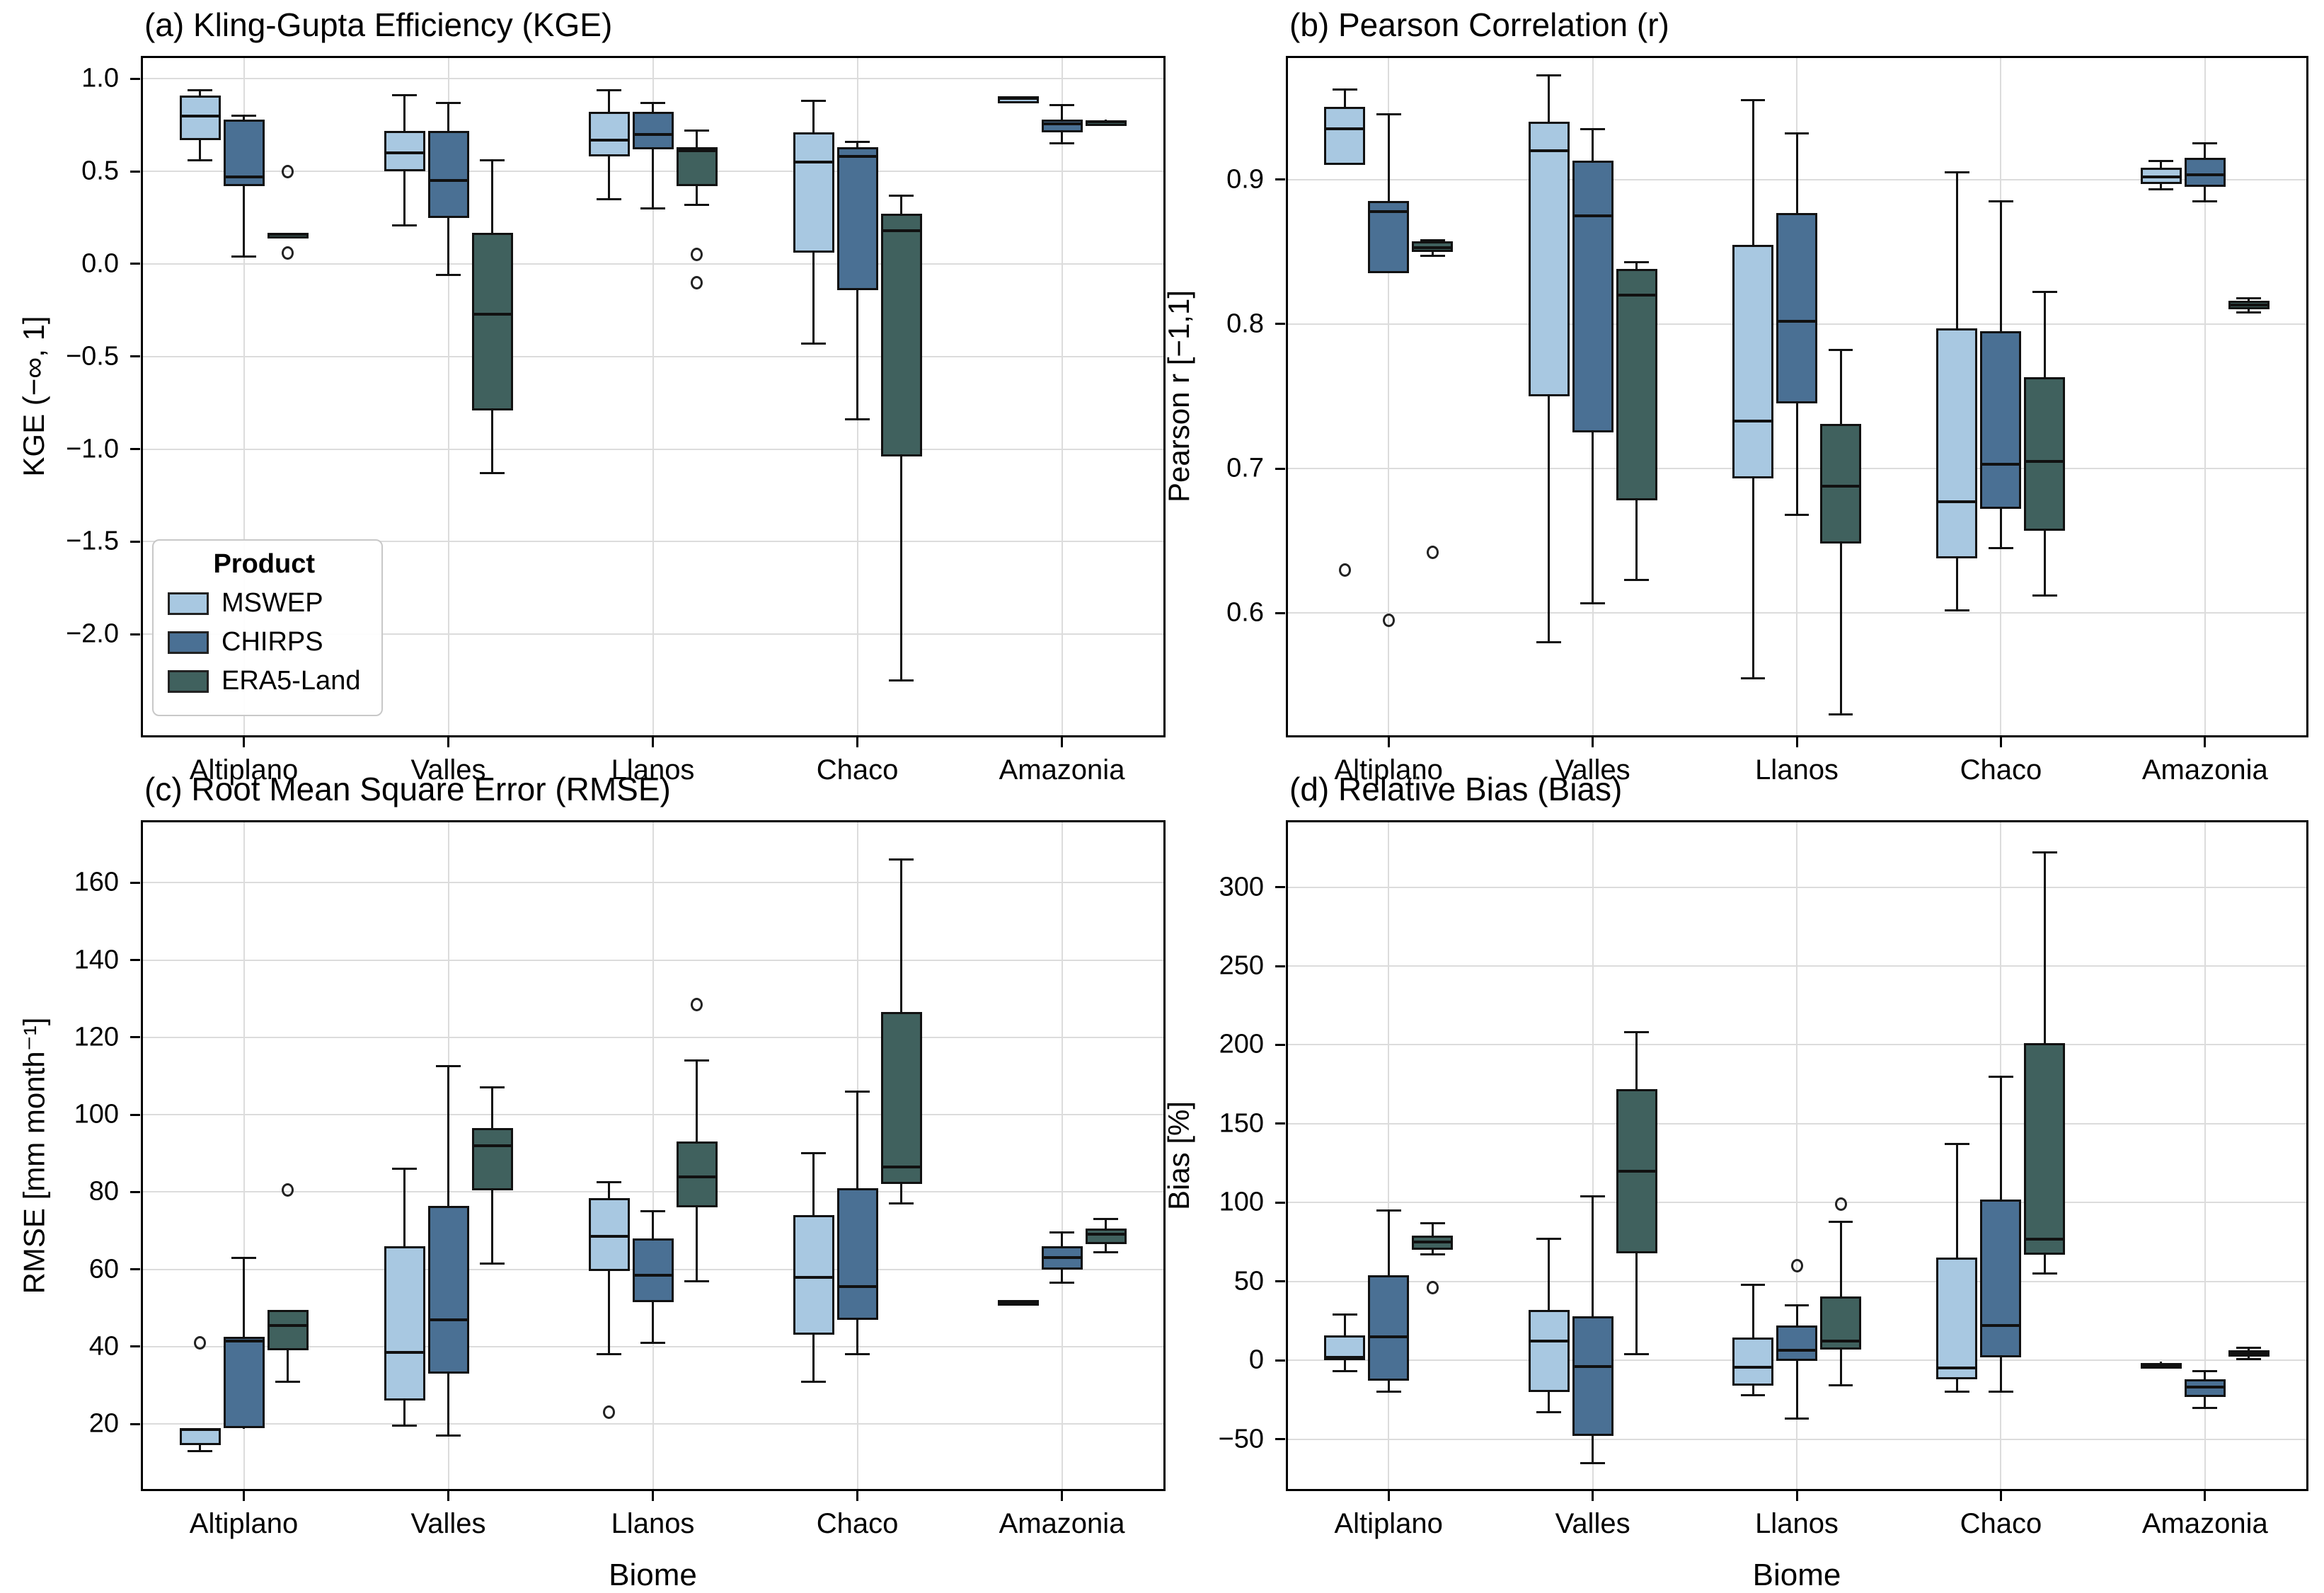 This screenshot has height=1593, width=2324. I want to click on legend-items: MSWEP CHIRPS ERA5-Land, so click(264, 642).